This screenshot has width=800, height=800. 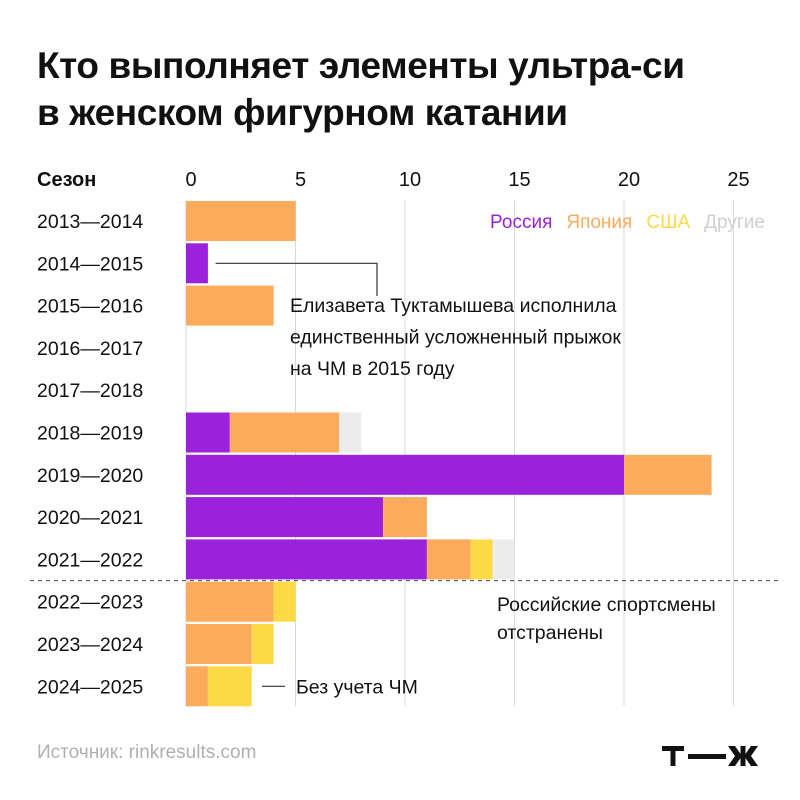 What do you see at coordinates (285, 517) in the screenshot?
I see `bar-segment-9b21db-2020—2021` at bounding box center [285, 517].